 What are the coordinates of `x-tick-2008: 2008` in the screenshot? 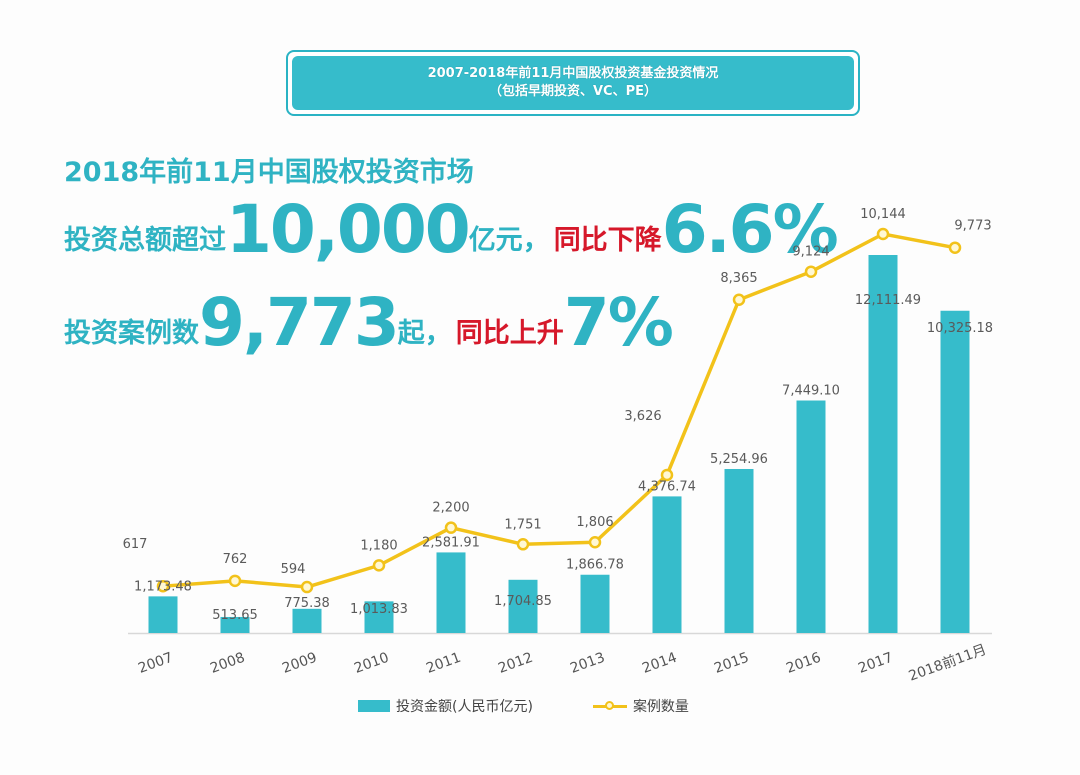 It's located at (227, 663).